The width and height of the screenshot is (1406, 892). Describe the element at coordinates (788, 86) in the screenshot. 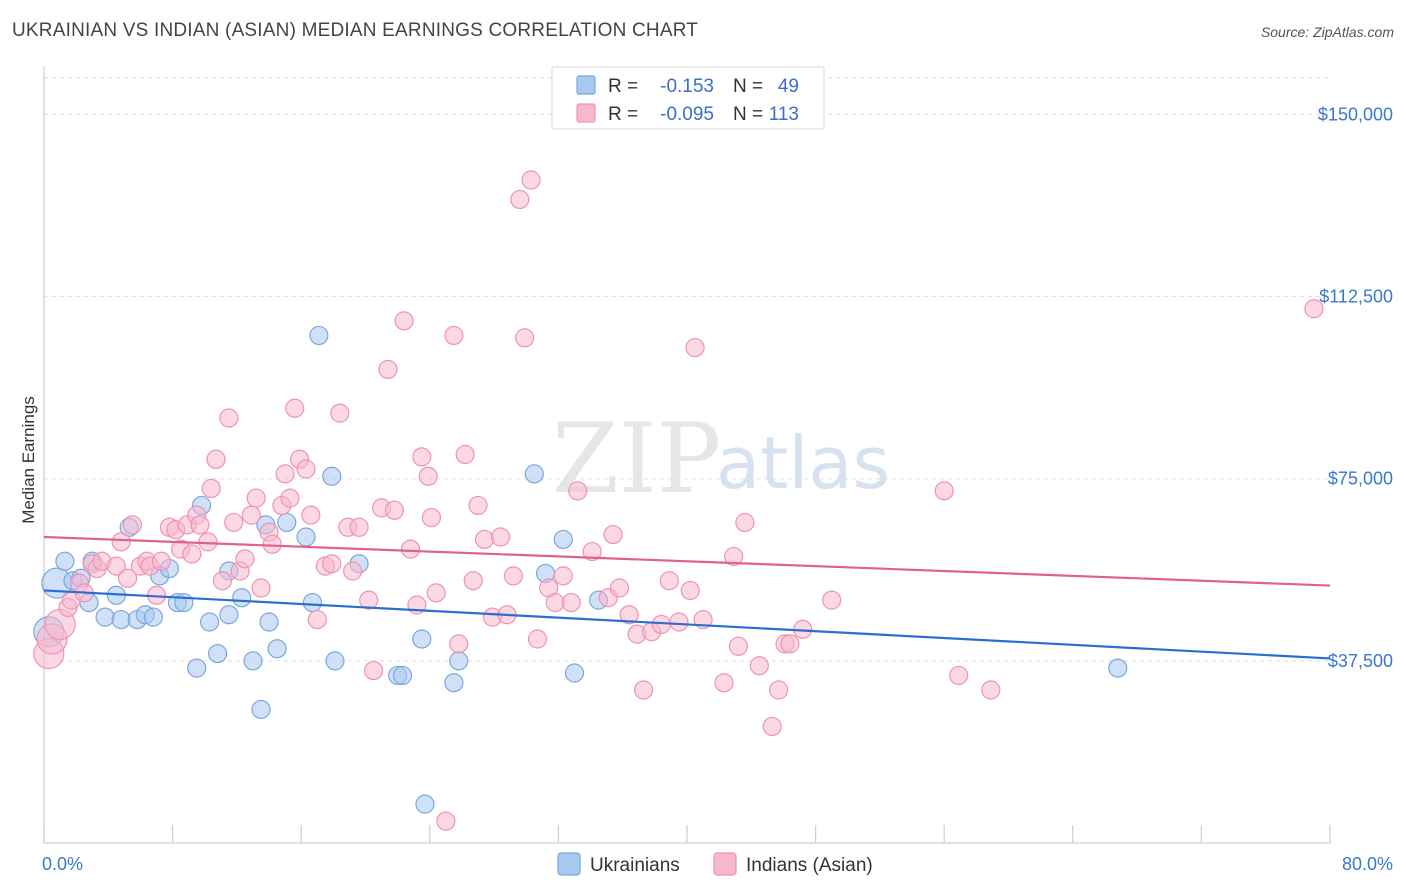

I see `legend-n-value-ukrainians: 49` at that location.